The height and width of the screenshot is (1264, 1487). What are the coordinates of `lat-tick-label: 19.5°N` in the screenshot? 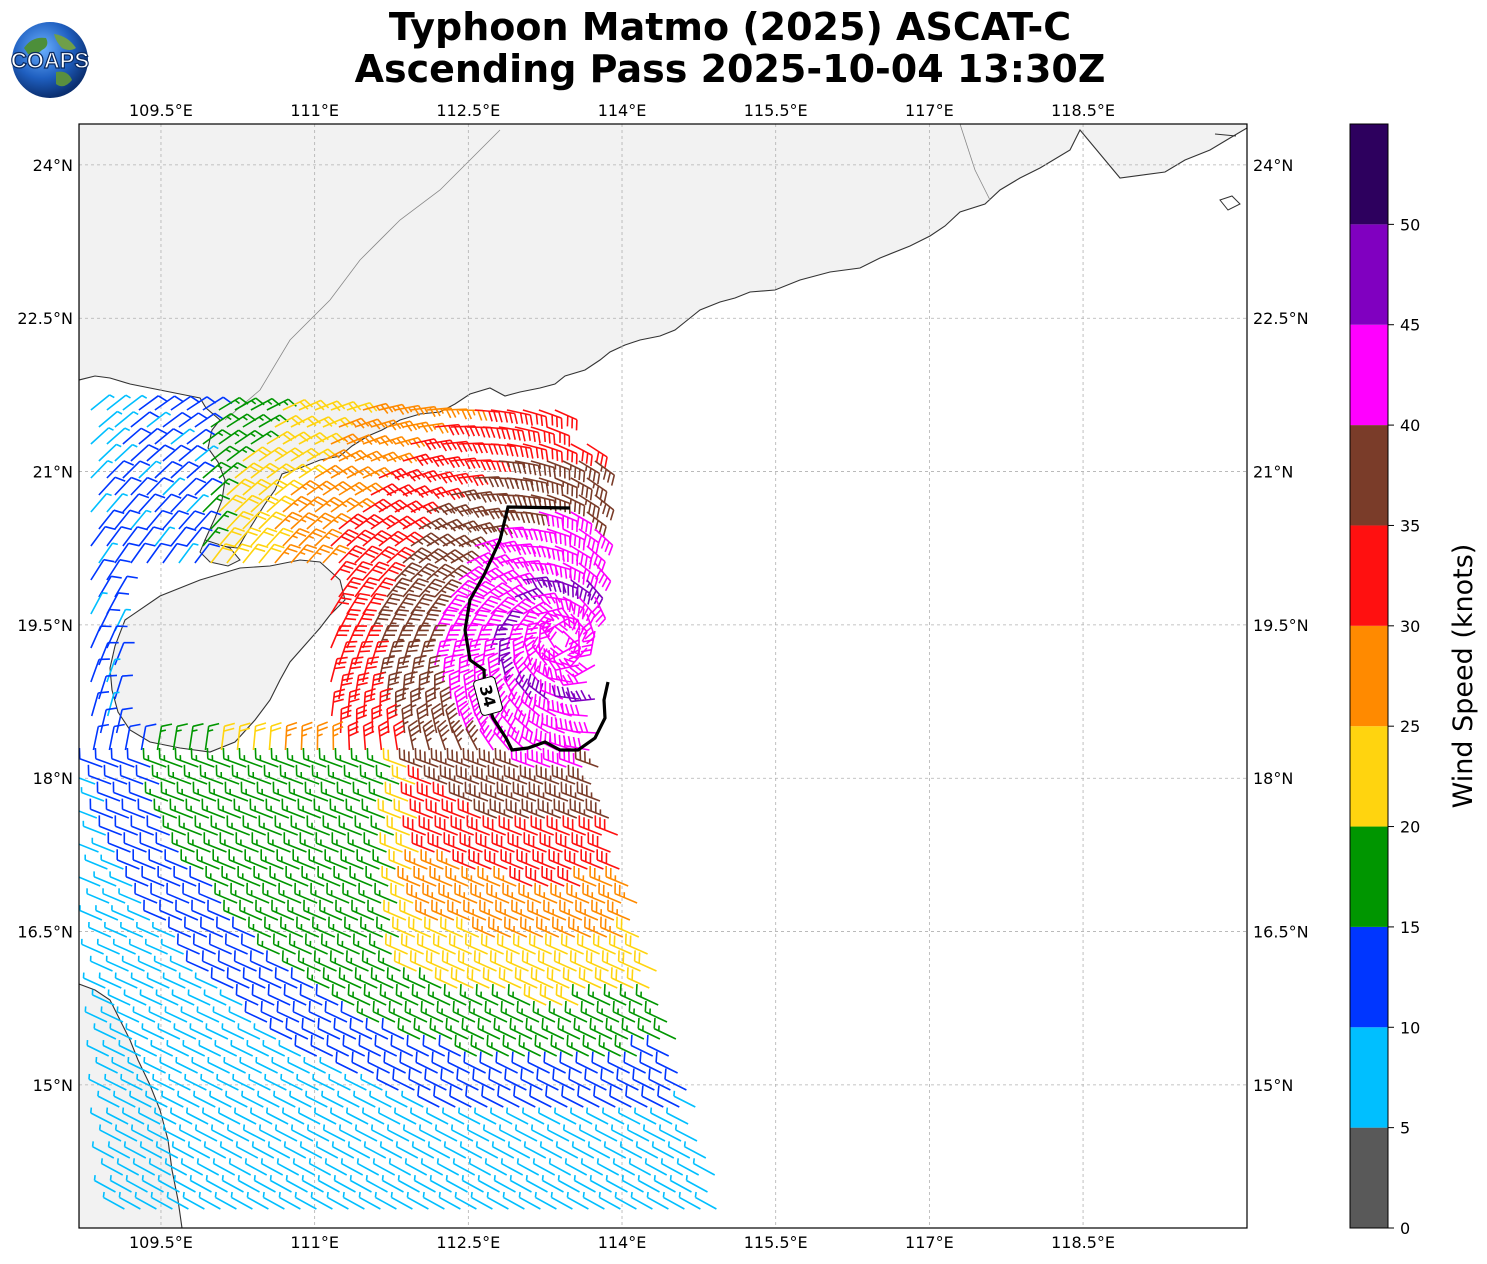 It's located at (45, 625).